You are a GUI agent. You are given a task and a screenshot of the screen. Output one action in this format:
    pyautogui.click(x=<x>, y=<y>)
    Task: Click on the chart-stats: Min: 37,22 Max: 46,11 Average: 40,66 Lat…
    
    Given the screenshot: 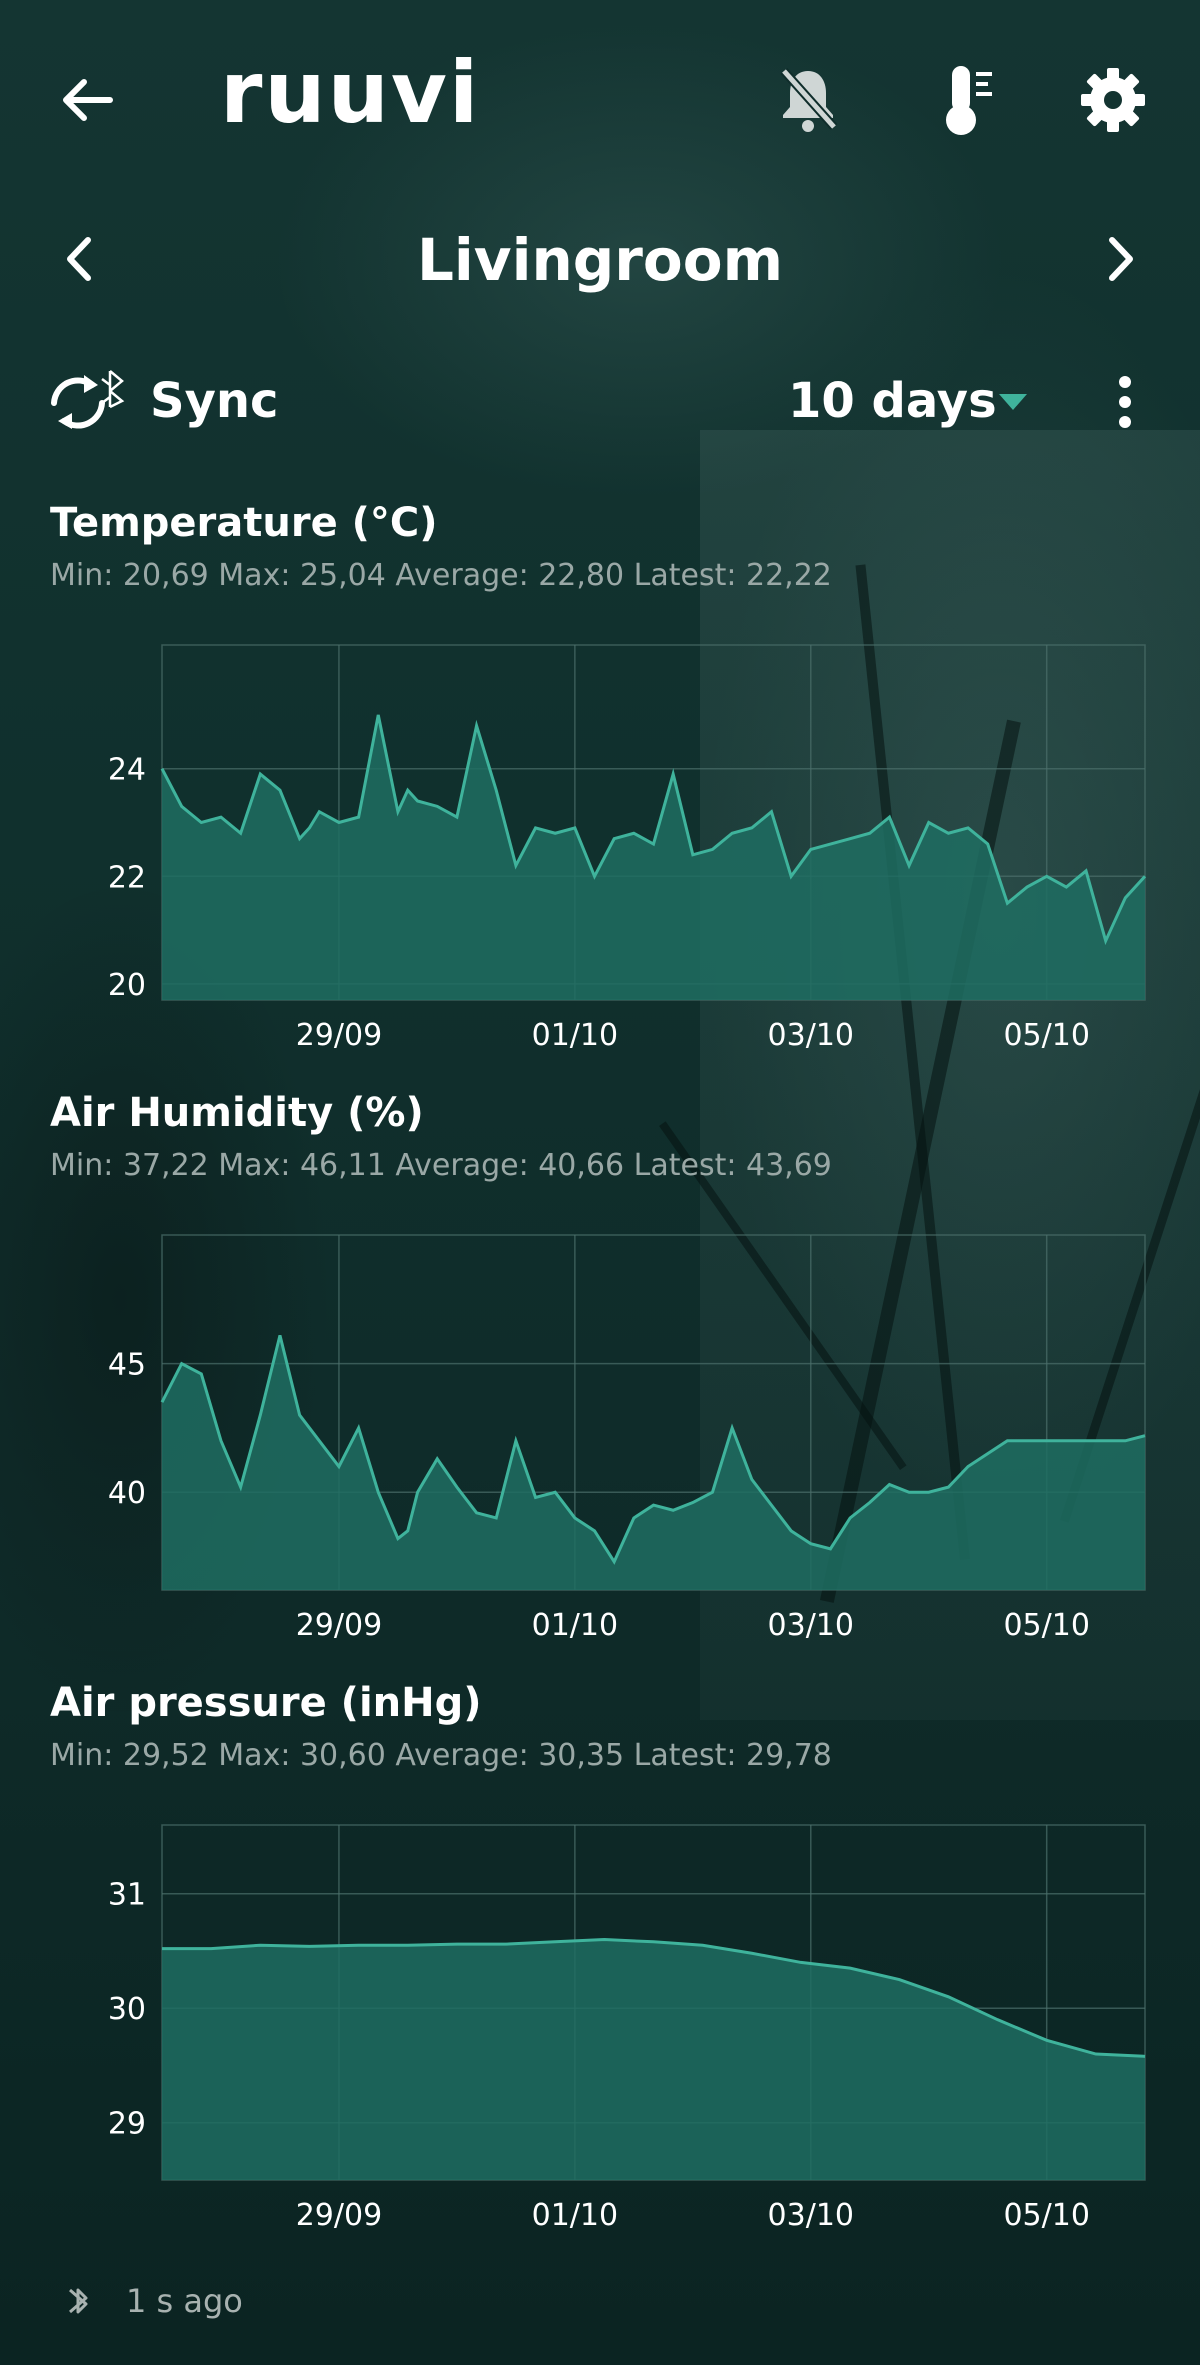 What is the action you would take?
    pyautogui.click(x=441, y=1165)
    